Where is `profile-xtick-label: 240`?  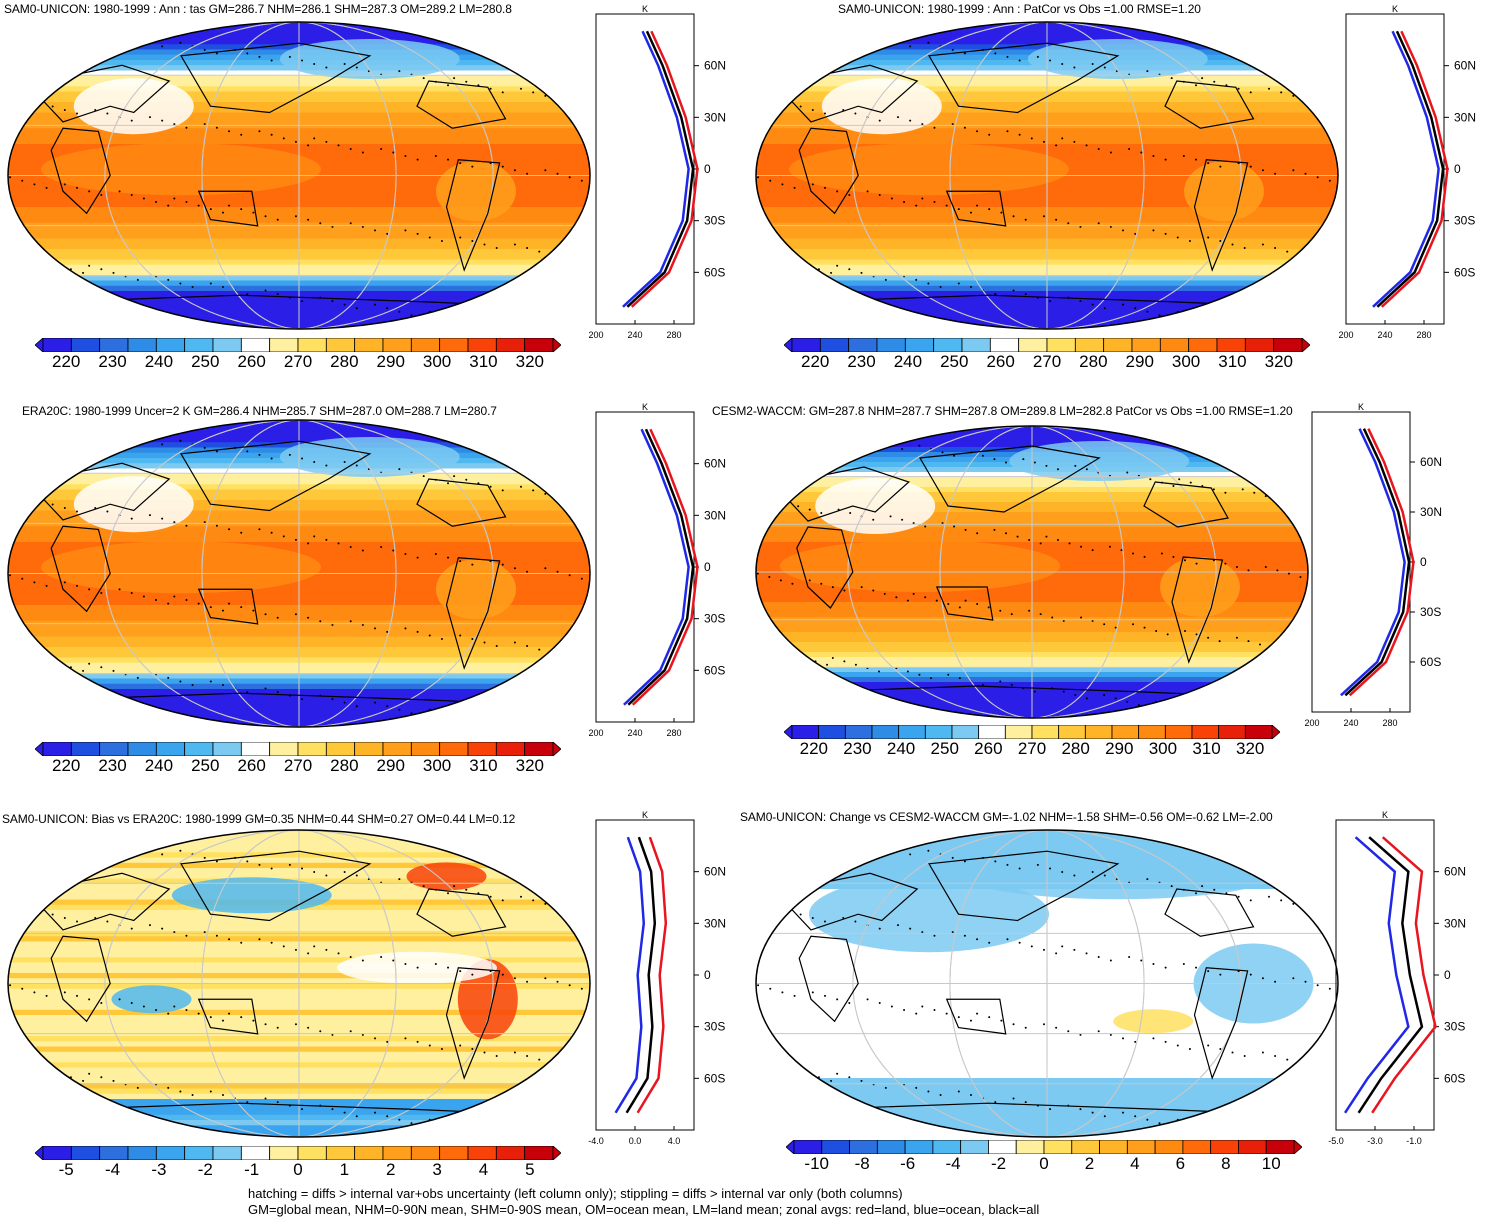 profile-xtick-label: 240 is located at coordinates (1350, 723).